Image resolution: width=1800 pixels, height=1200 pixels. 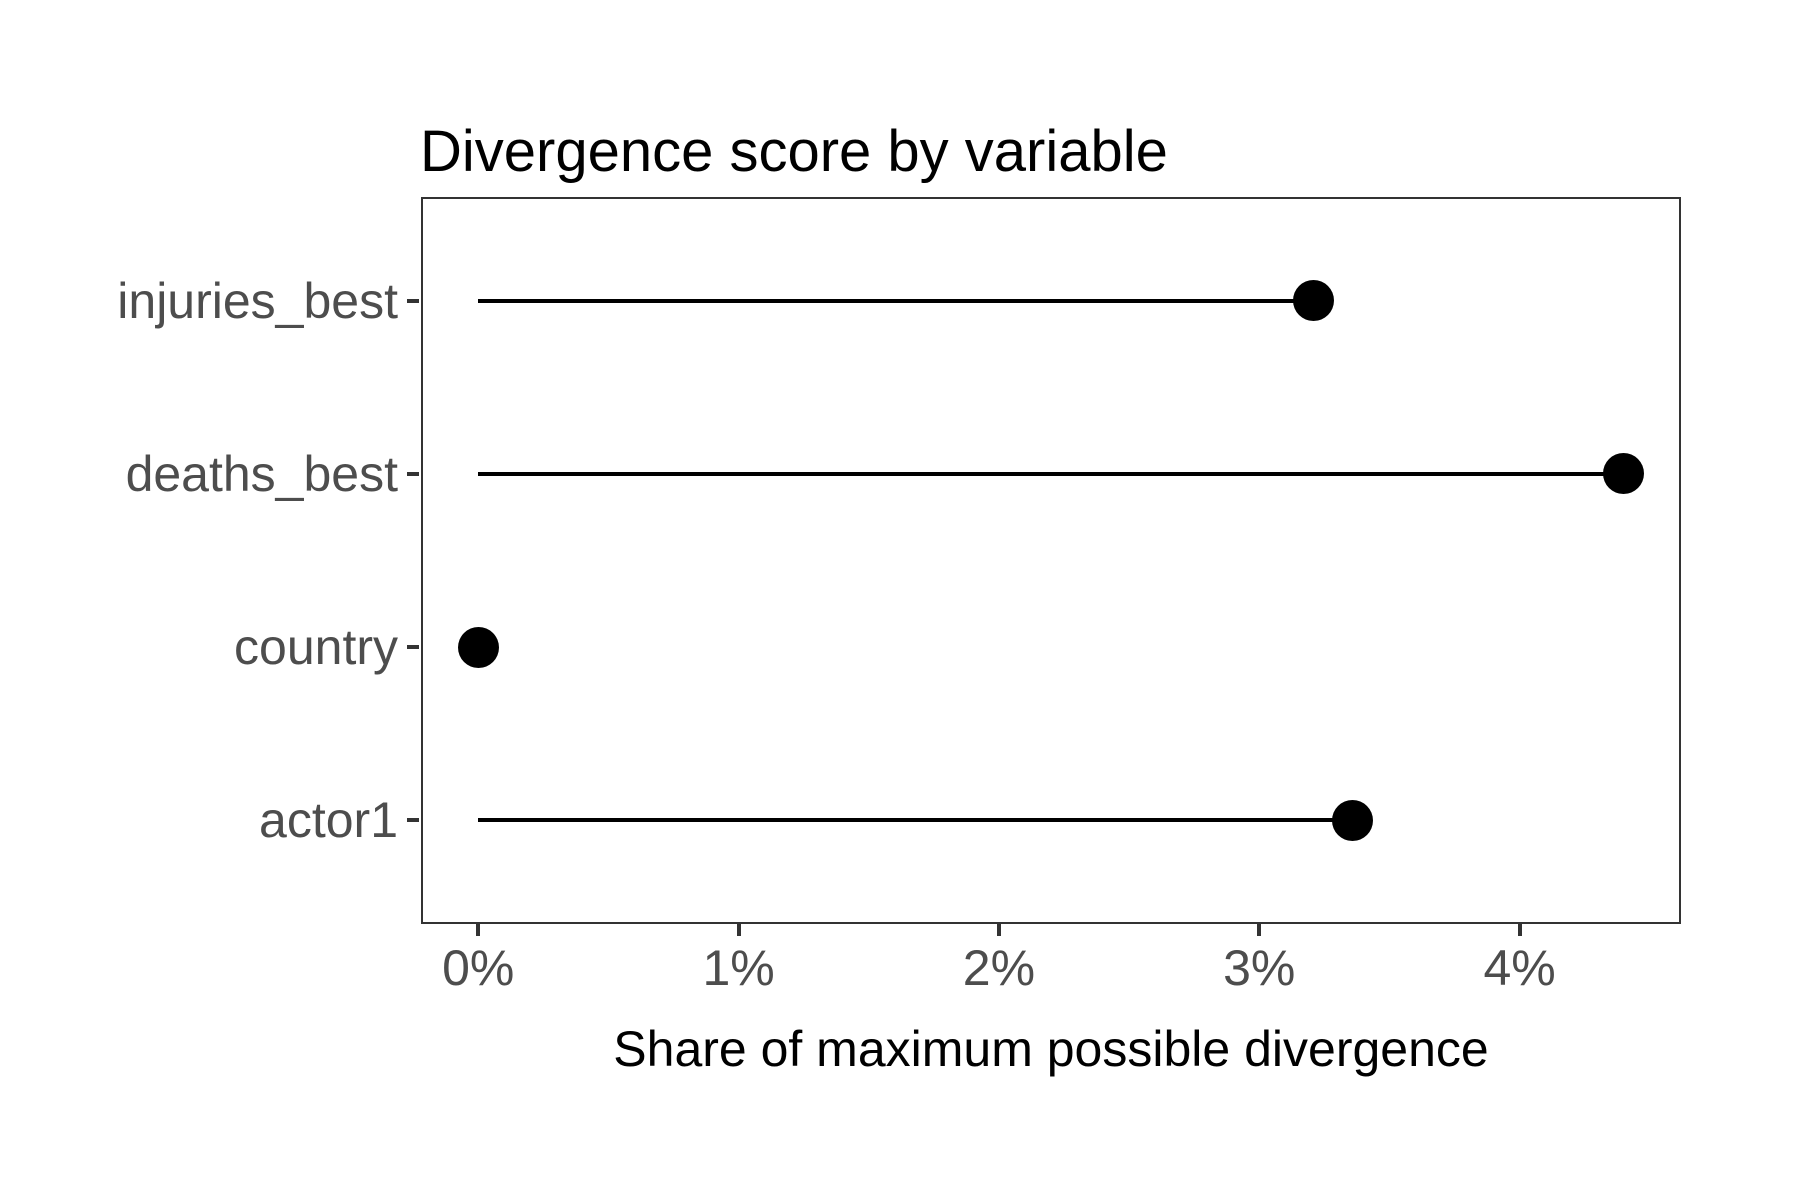 I want to click on x-axis-tick-label: 2%, so click(x=999, y=968).